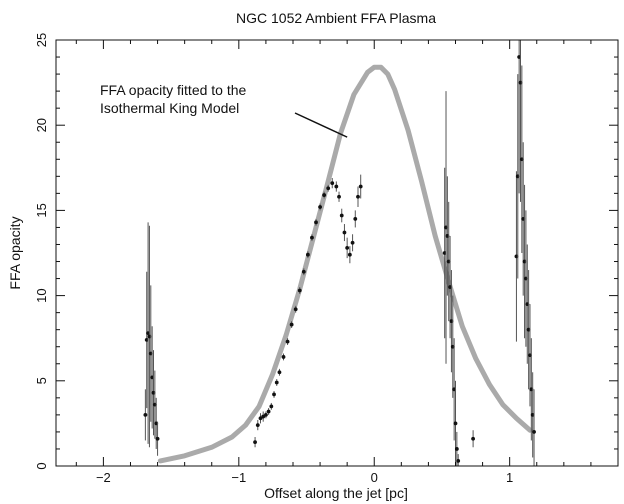  I want to click on annotation-line-1: FFA opacity fitted to the, so click(173, 90).